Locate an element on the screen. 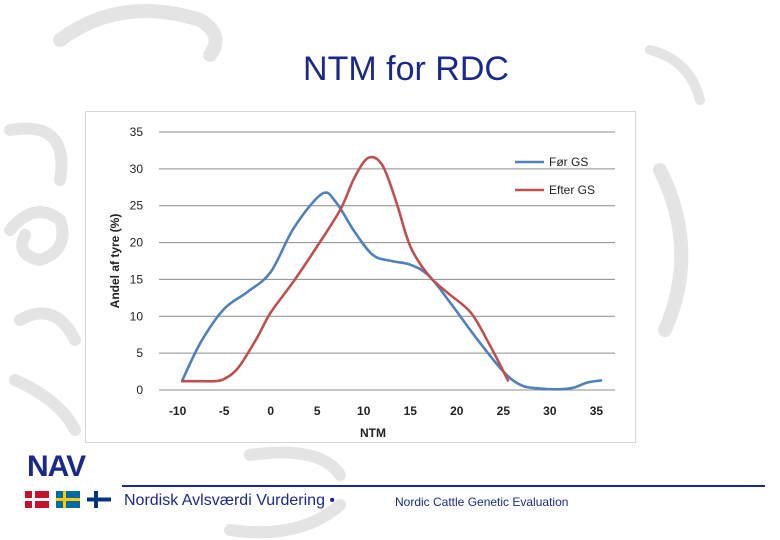 The height and width of the screenshot is (540, 780). y-tick-label: 0 is located at coordinates (139, 390).